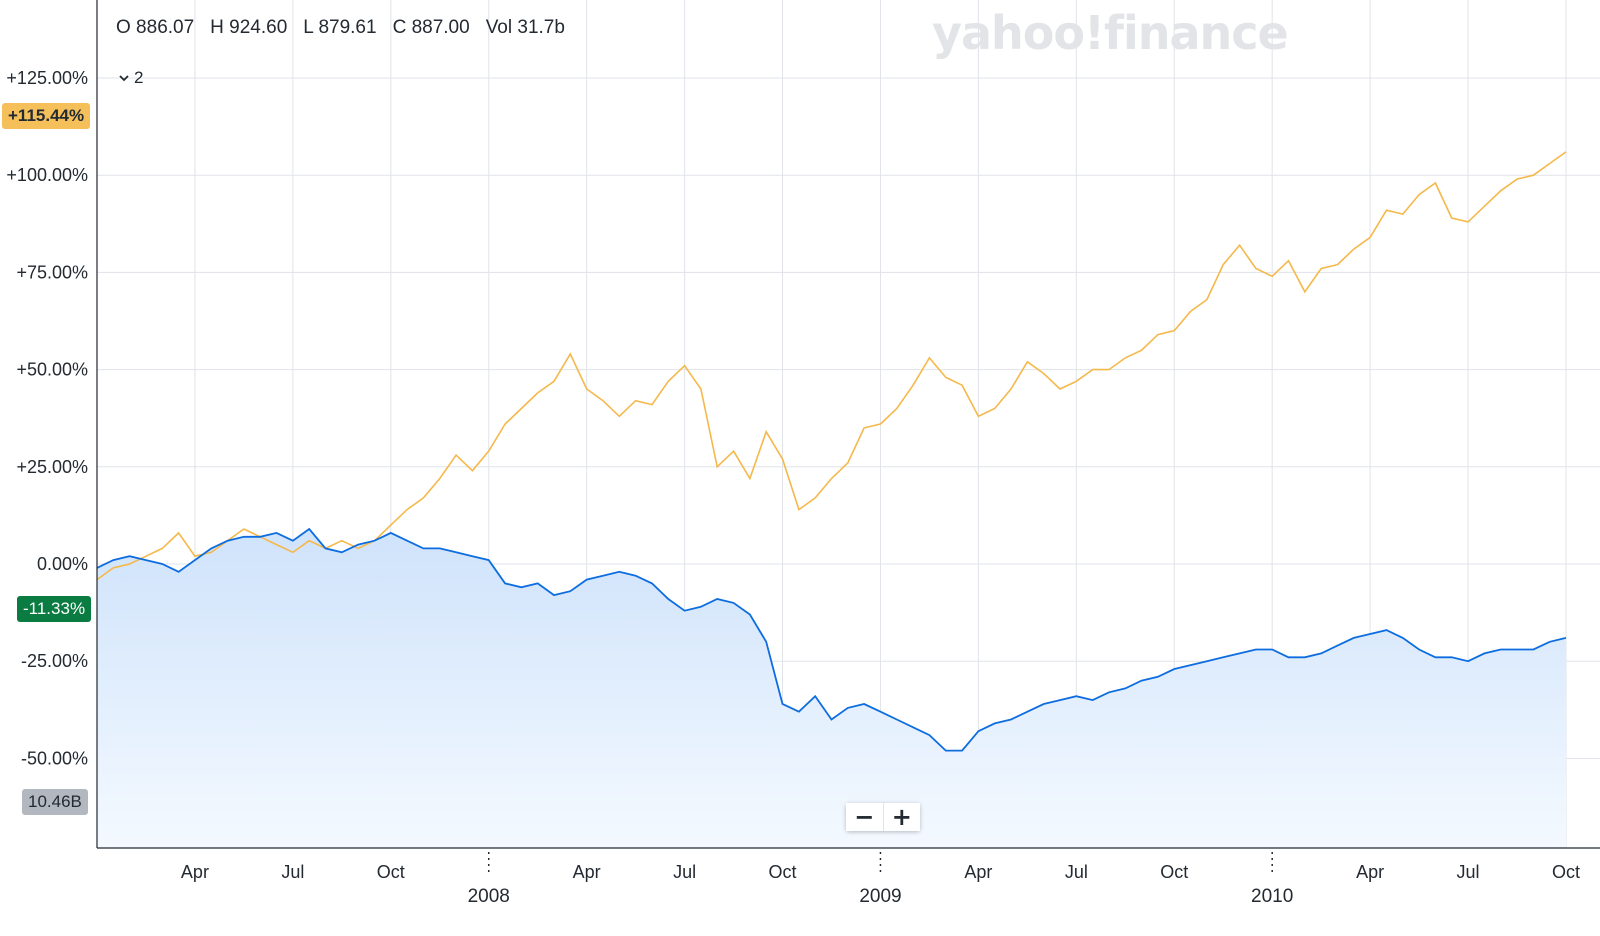  I want to click on zoom-controls: − +, so click(883, 817).